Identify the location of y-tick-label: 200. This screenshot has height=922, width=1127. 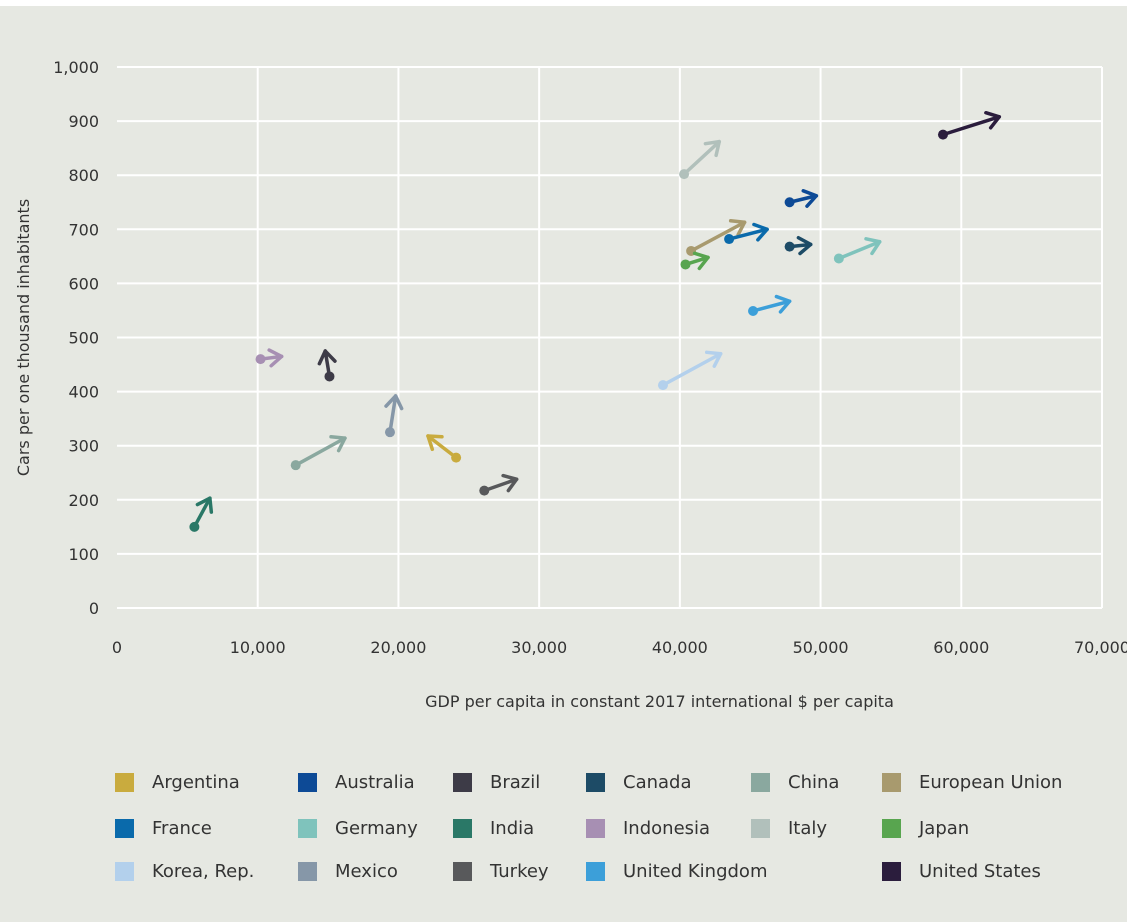
(83, 500).